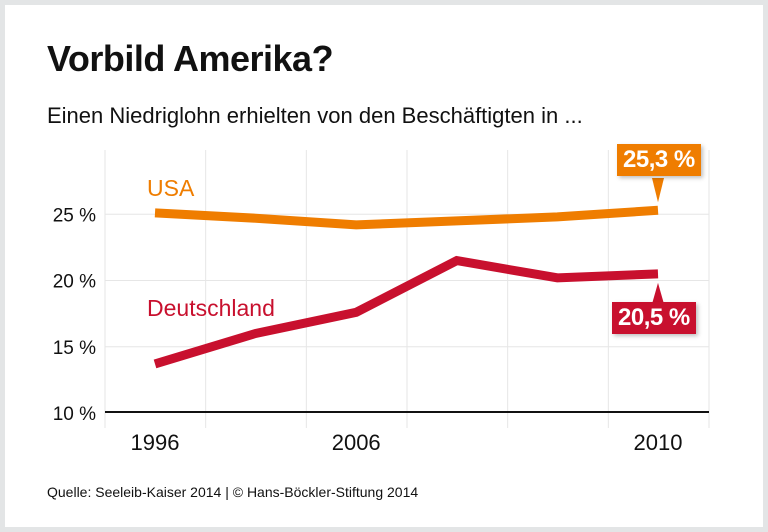 The width and height of the screenshot is (768, 532). What do you see at coordinates (406, 312) in the screenshot?
I see `series-line-deutschland` at bounding box center [406, 312].